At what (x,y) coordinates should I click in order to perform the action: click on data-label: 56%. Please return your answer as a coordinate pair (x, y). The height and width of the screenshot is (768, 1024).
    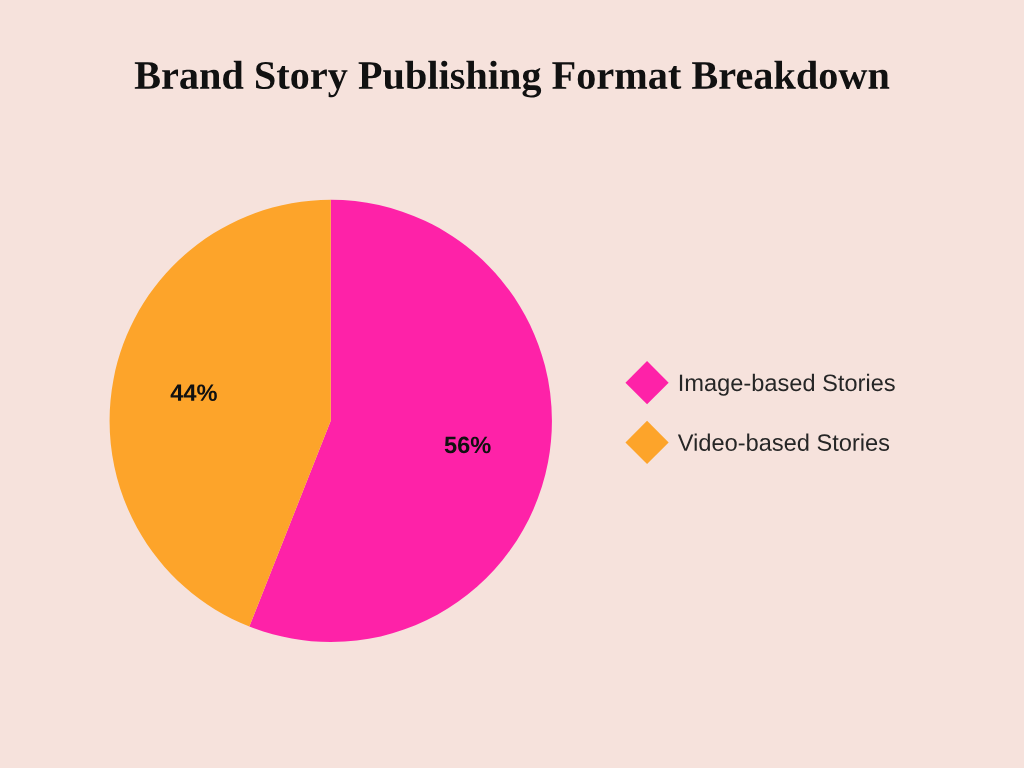
    Looking at the image, I should click on (467, 445).